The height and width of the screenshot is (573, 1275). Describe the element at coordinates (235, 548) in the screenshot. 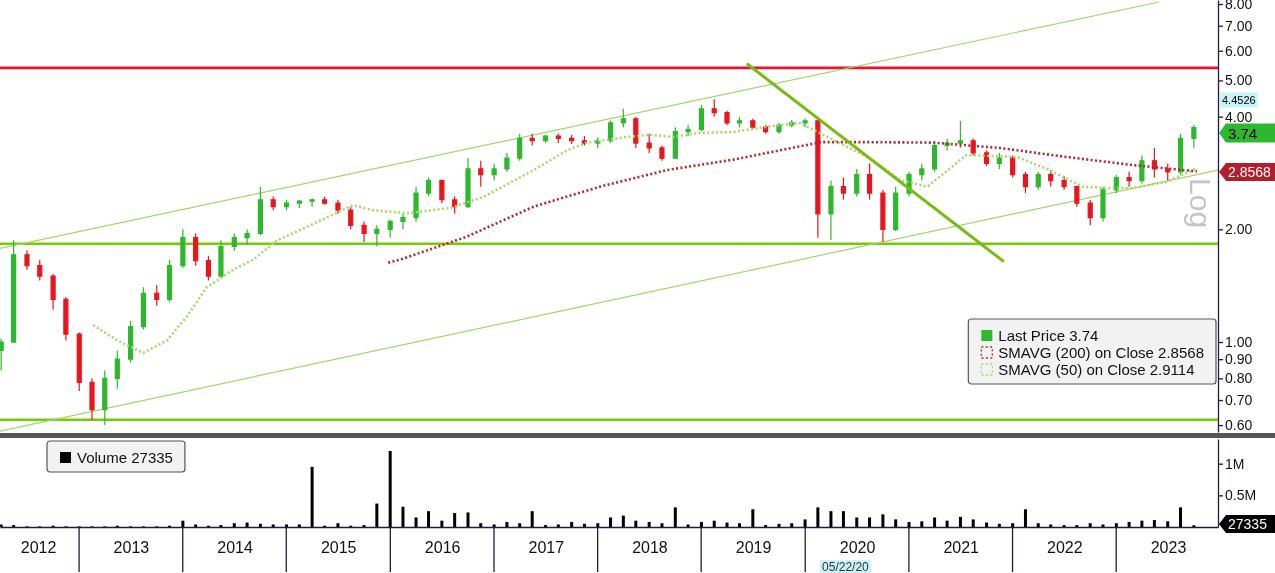

I see `x-tick-label: 2014` at that location.